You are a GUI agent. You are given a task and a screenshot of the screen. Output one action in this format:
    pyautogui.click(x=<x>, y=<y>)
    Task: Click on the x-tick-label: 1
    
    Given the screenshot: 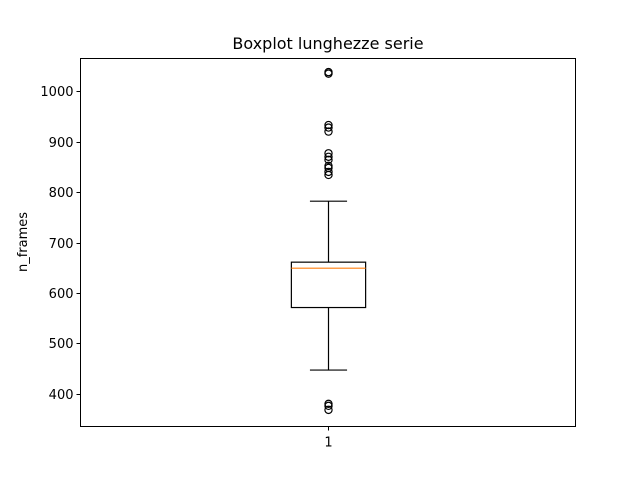 What is the action you would take?
    pyautogui.click(x=328, y=443)
    